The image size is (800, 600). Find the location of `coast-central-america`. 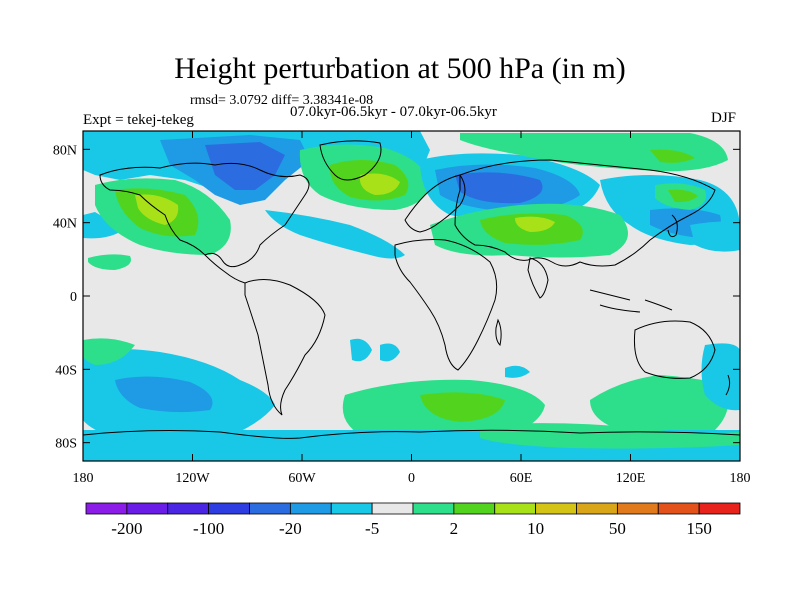

coast-central-america is located at coordinates (225, 269).